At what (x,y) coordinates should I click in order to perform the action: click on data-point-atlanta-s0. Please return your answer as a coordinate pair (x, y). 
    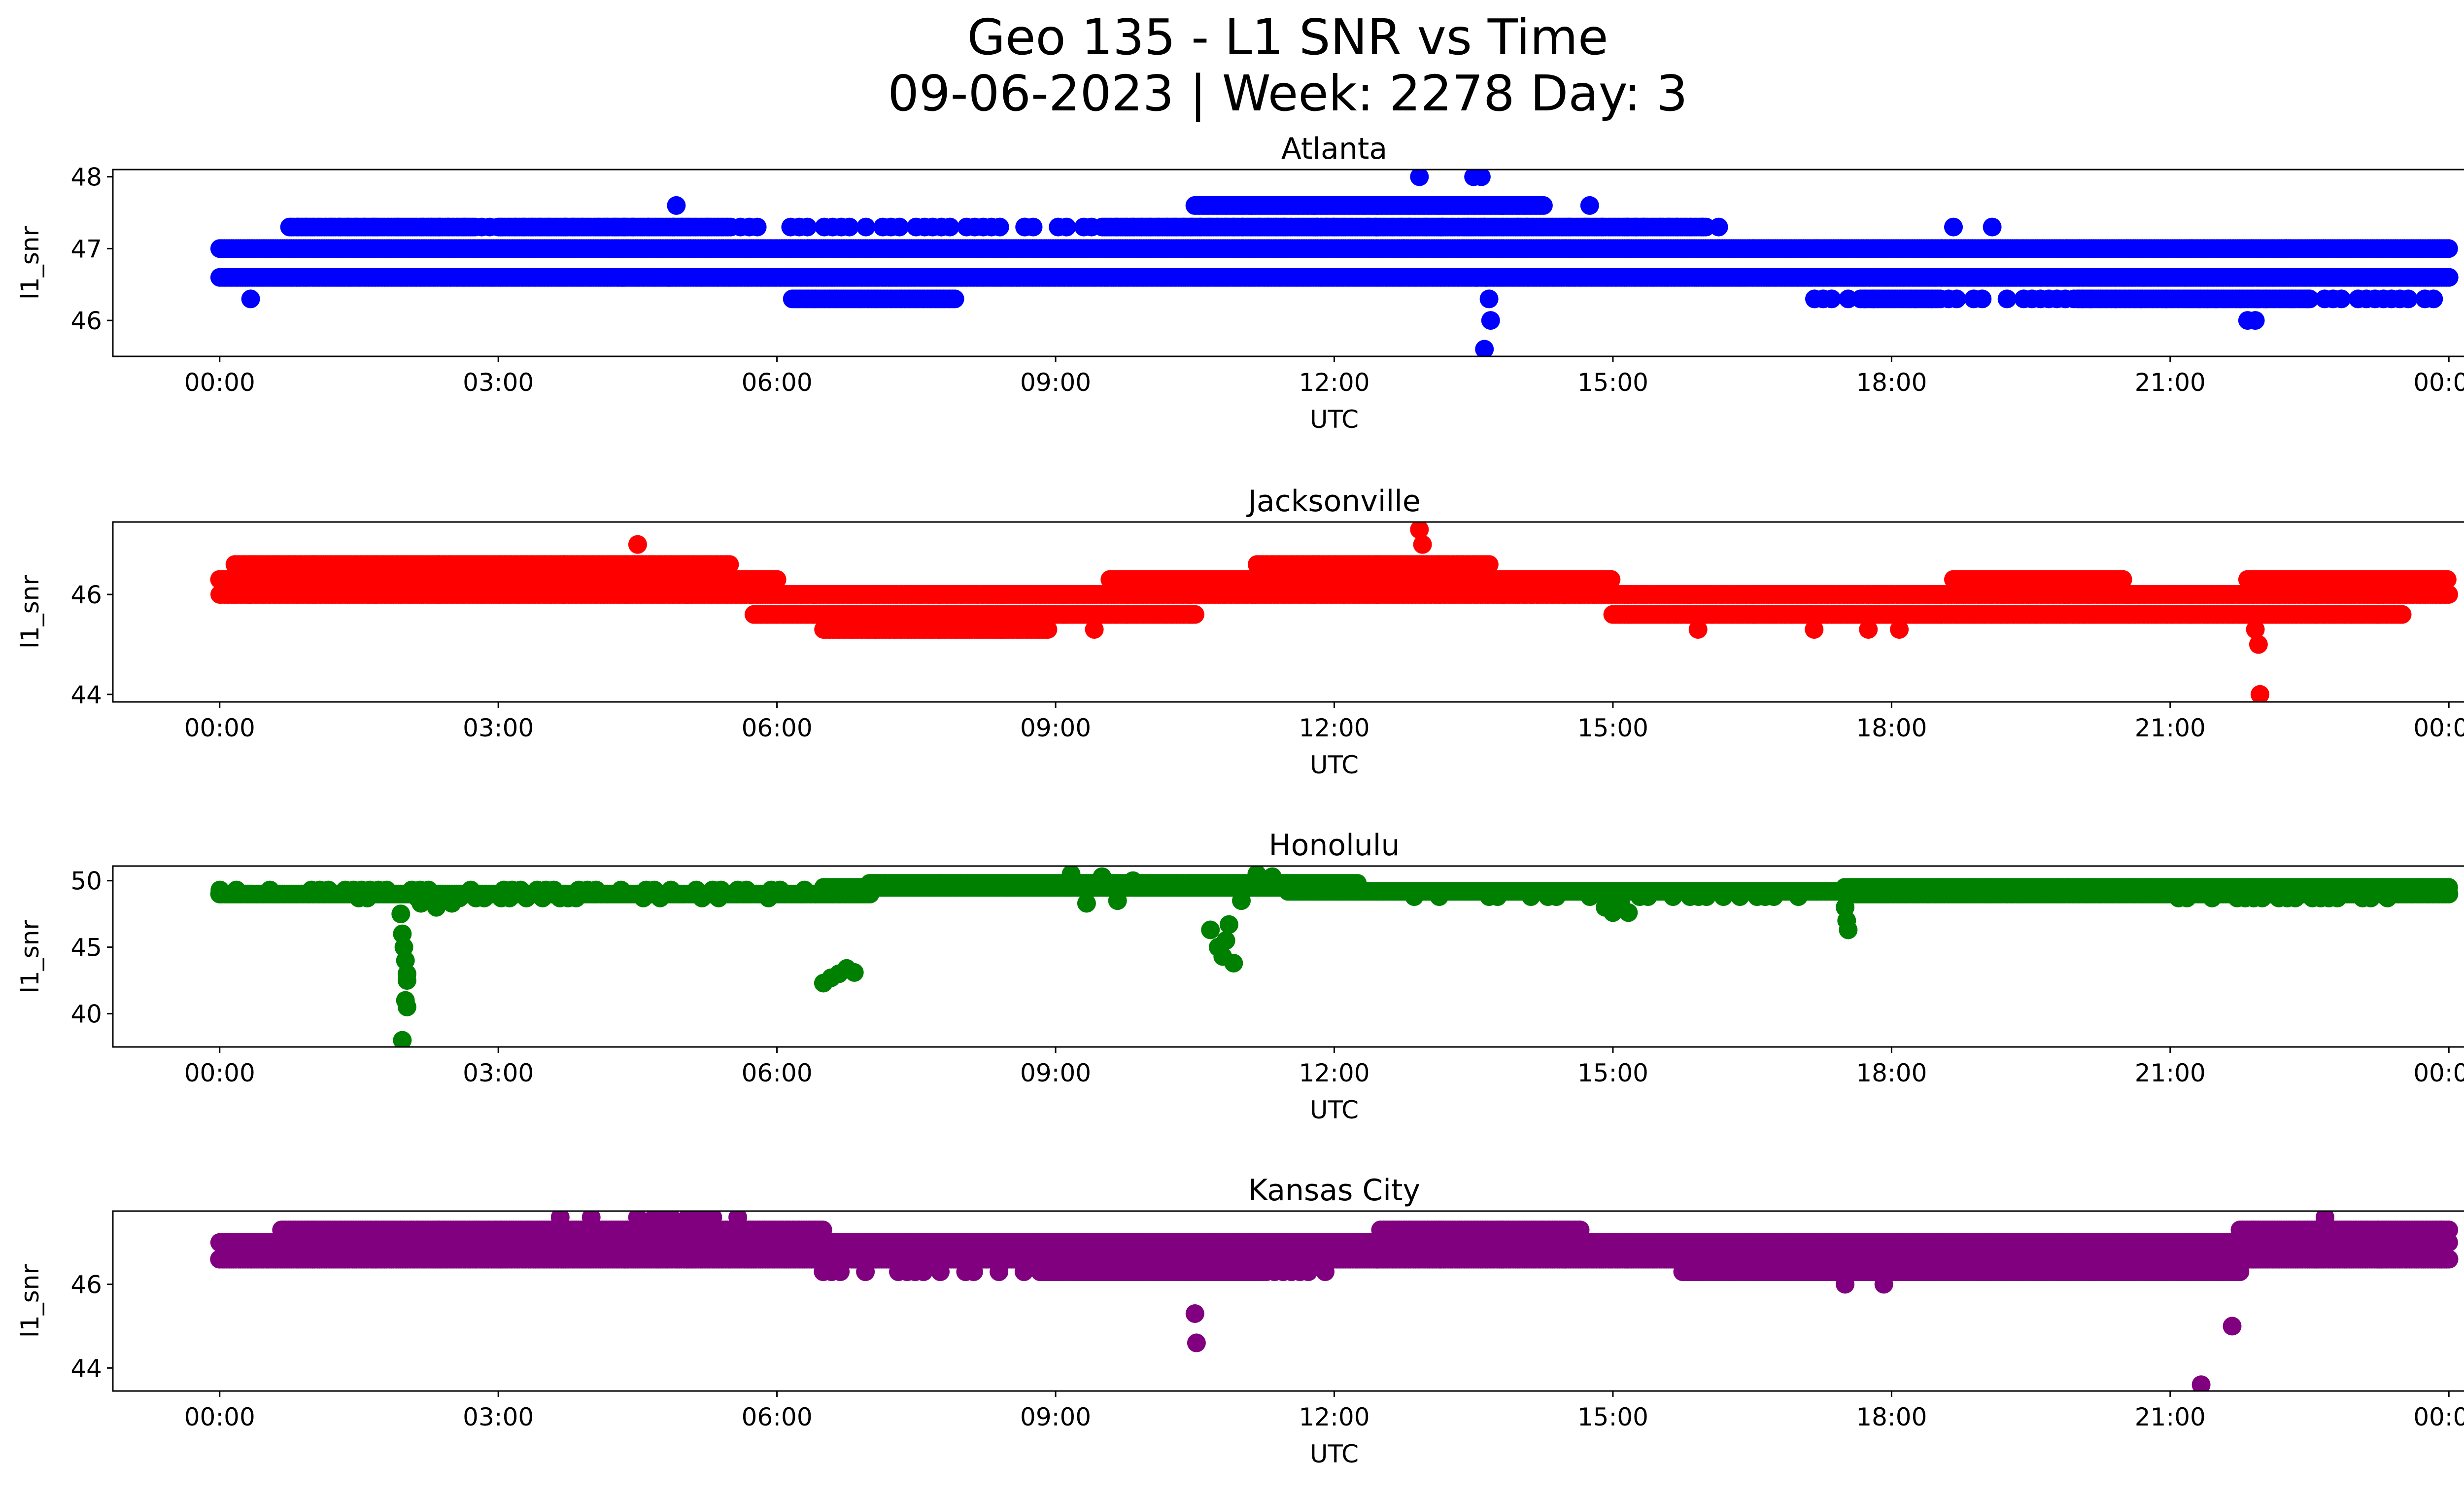
    Looking at the image, I should click on (2448, 248).